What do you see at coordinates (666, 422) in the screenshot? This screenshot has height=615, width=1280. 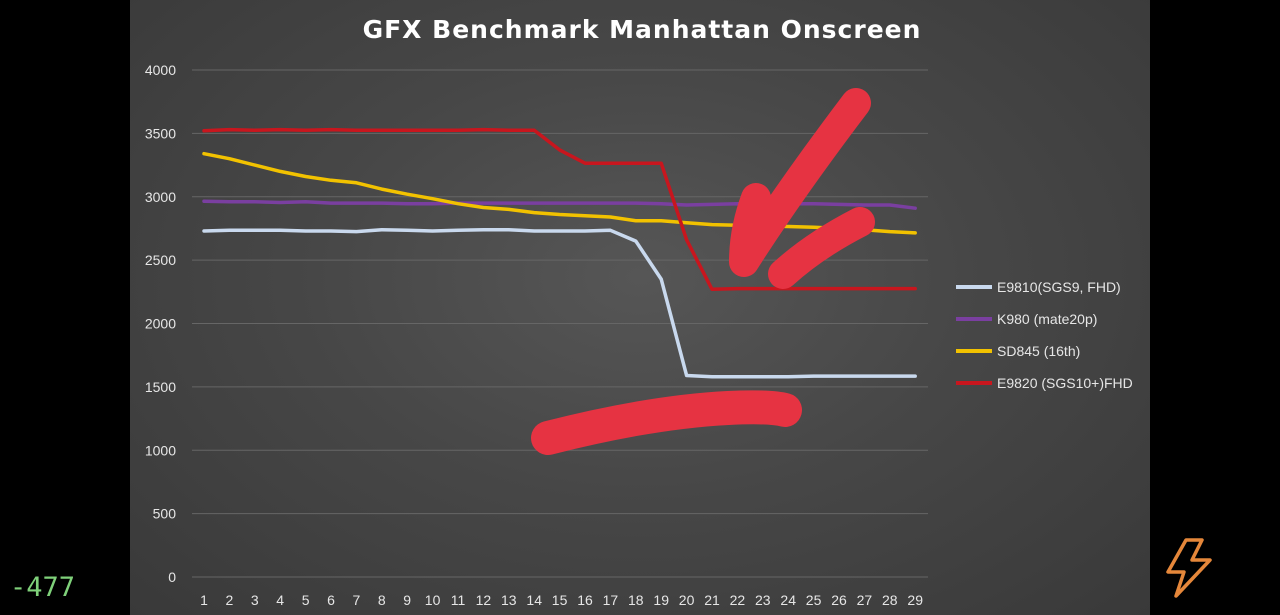 I see `underline-annotation` at bounding box center [666, 422].